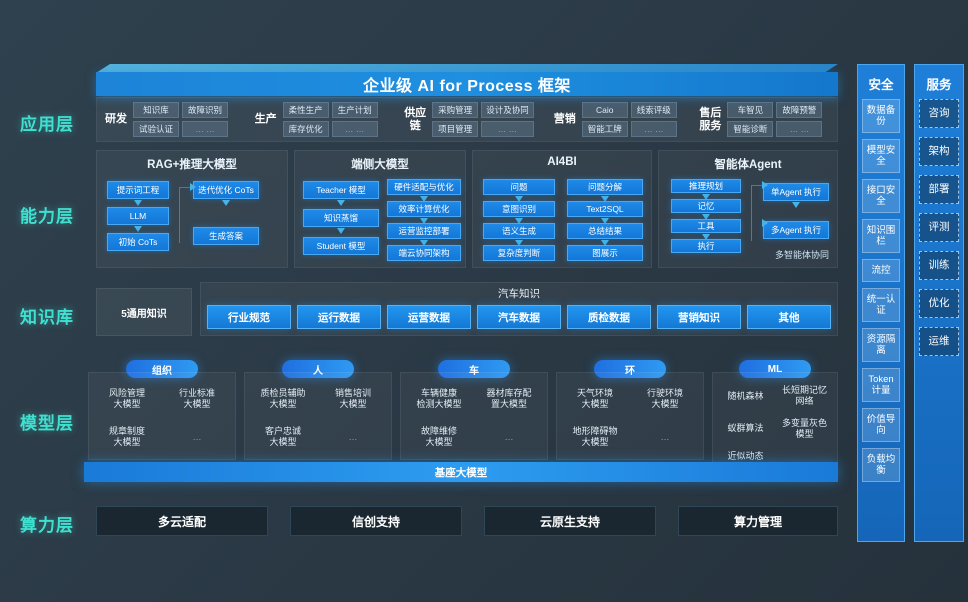 This screenshot has width=968, height=602. What do you see at coordinates (519, 253) in the screenshot?
I see `capability-node: 复杂度判断` at bounding box center [519, 253].